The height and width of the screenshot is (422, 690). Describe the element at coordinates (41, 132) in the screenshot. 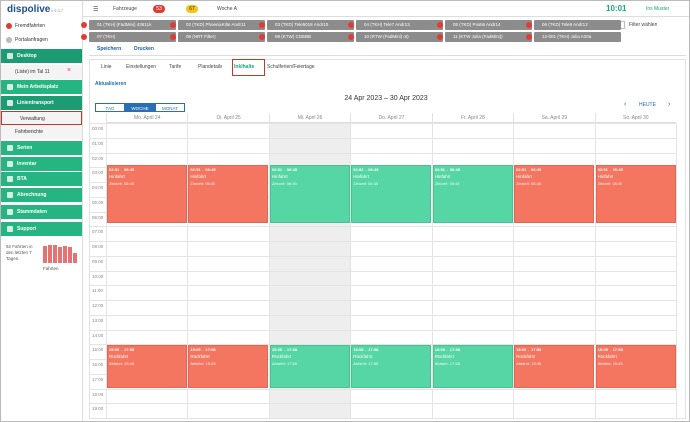

I see `sidebar-item: Fahrberichte` at that location.